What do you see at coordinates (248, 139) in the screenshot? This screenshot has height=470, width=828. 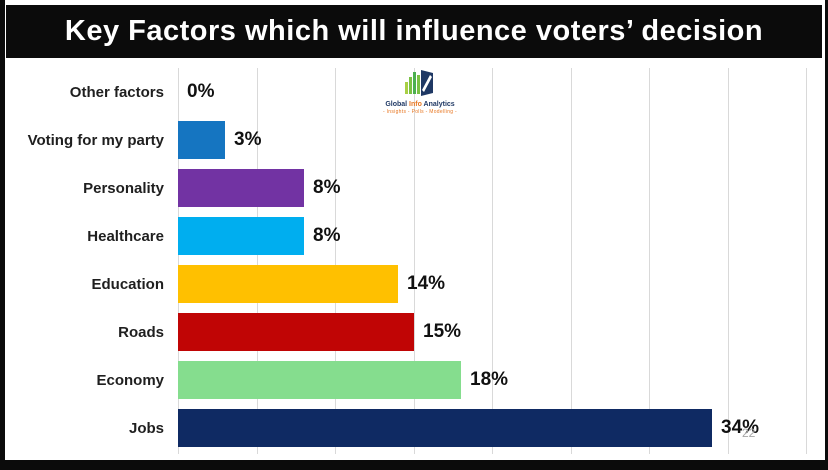 I see `value-label: 3%` at bounding box center [248, 139].